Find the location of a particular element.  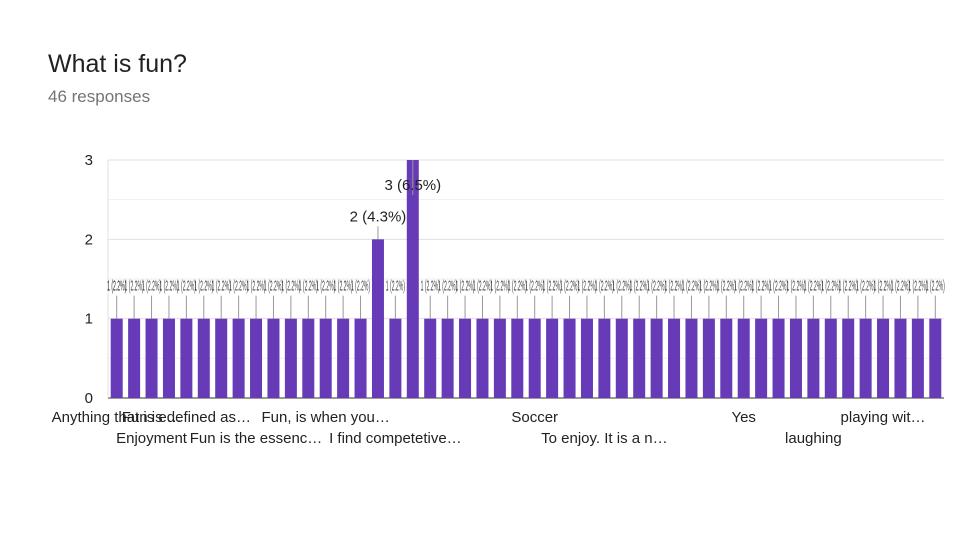

response-count: 46 responses is located at coordinates (99, 96).